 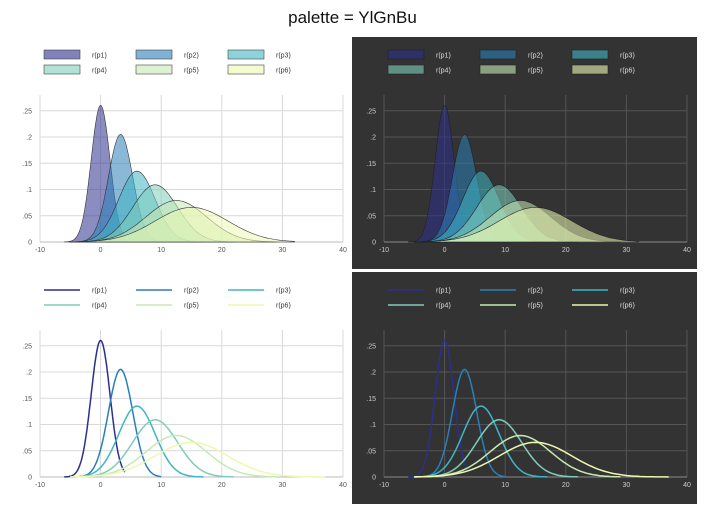 I want to click on density-area-r(p6), so click(x=526, y=225).